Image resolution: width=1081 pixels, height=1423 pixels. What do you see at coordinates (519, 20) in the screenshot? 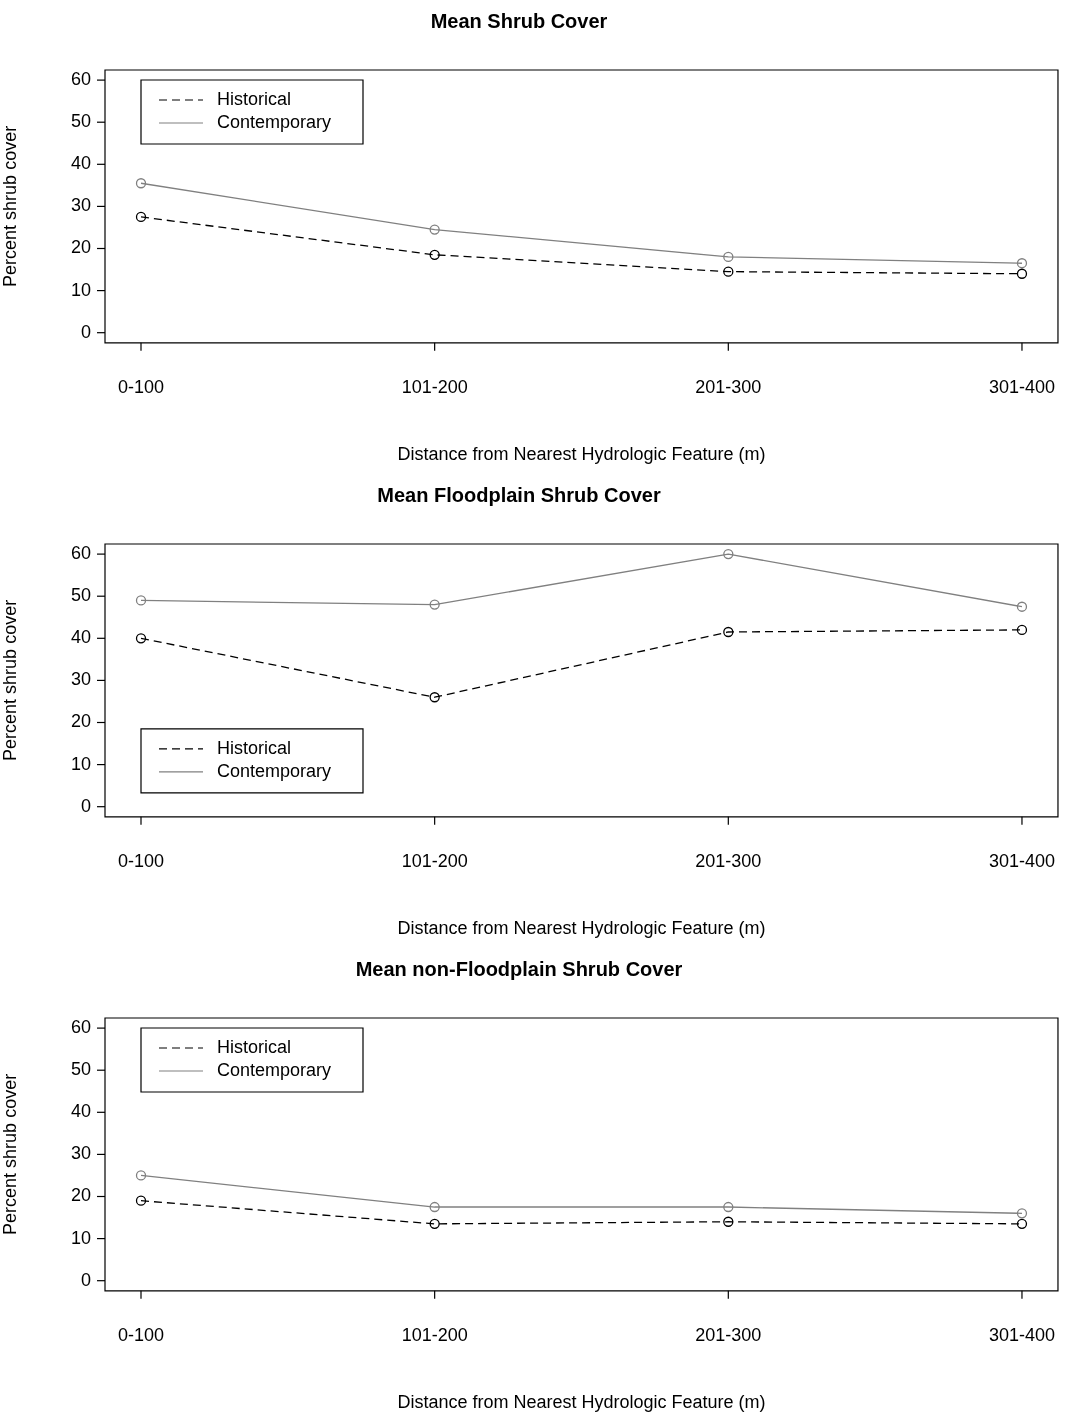
I see `chart-title: Mean Shrub Cover` at bounding box center [519, 20].